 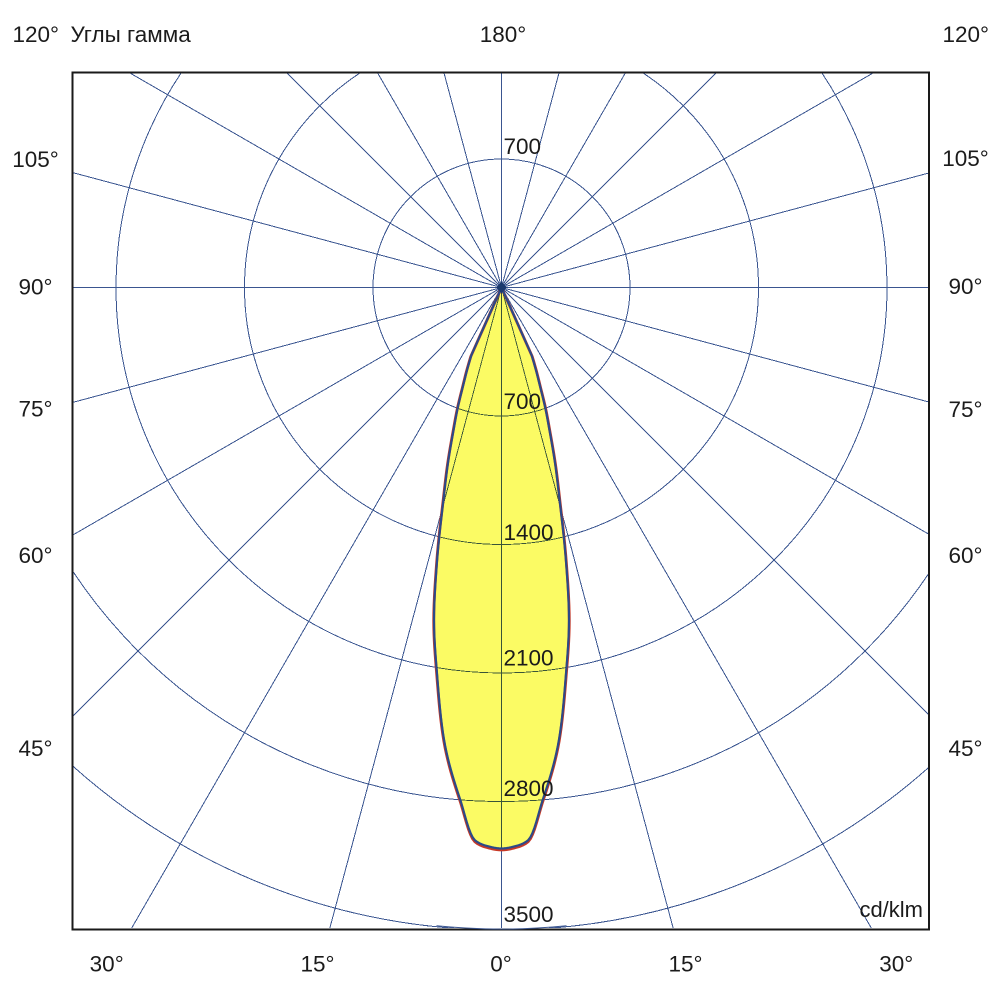 I want to click on svg-text: 2100, so click(x=529, y=658).